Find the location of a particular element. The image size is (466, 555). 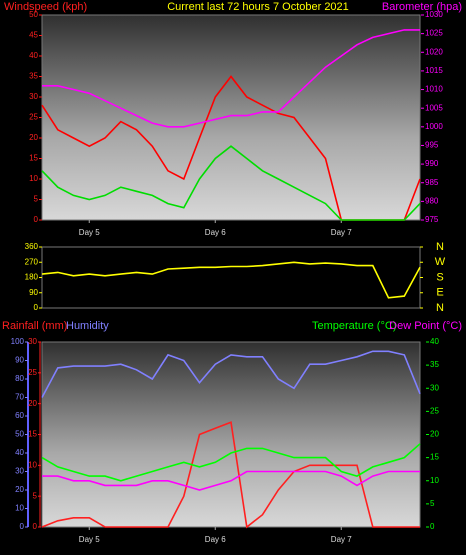

y2-tick-label: 10 is located at coordinates (434, 480).